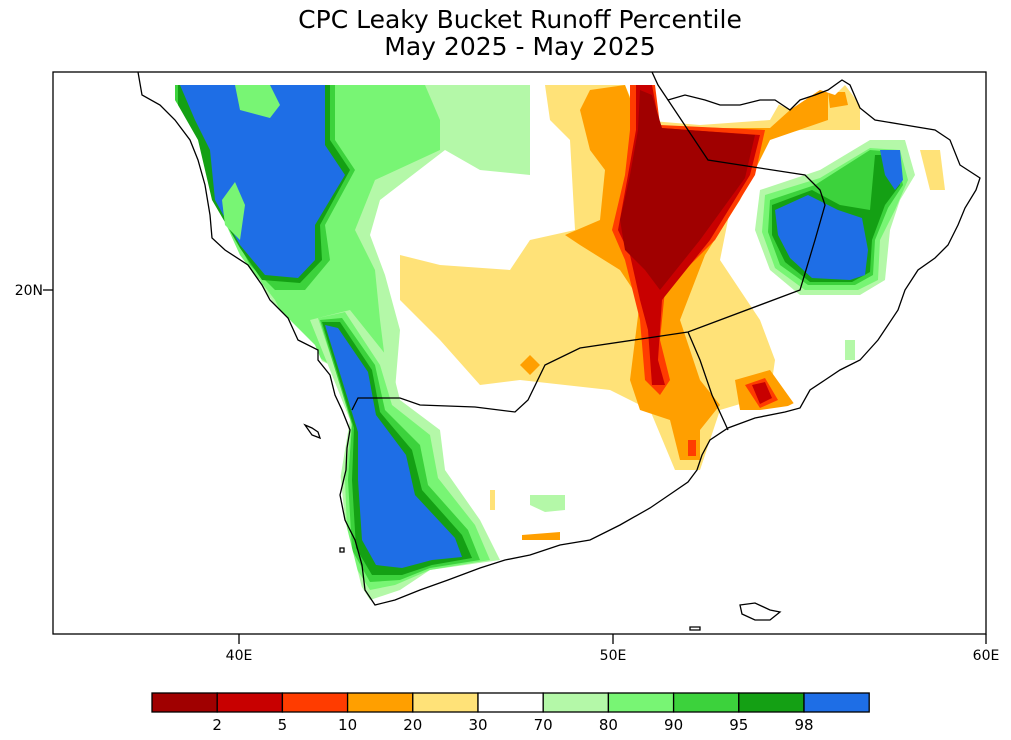 The image size is (1011, 740). I want to click on field-99-yemen, so click(393, 446).